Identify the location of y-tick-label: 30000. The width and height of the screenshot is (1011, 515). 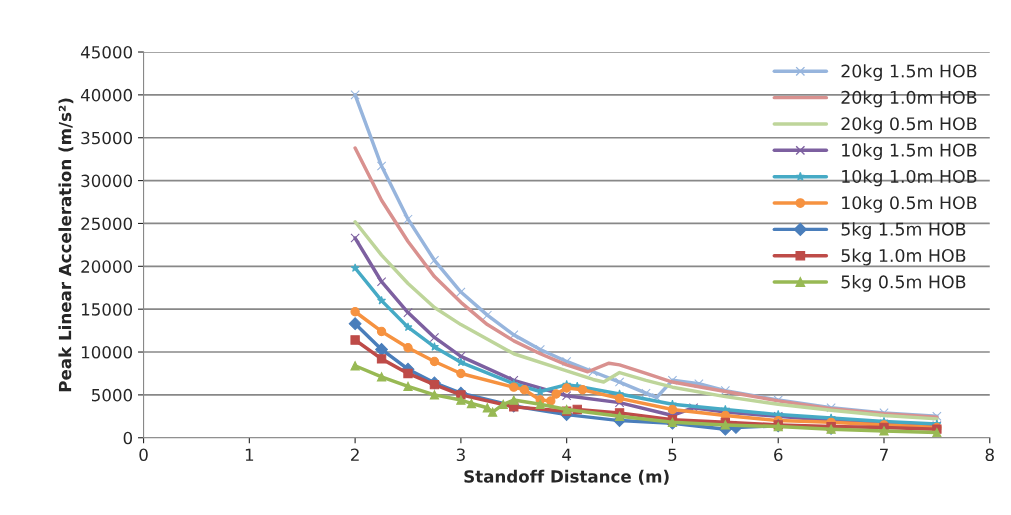
(107, 181).